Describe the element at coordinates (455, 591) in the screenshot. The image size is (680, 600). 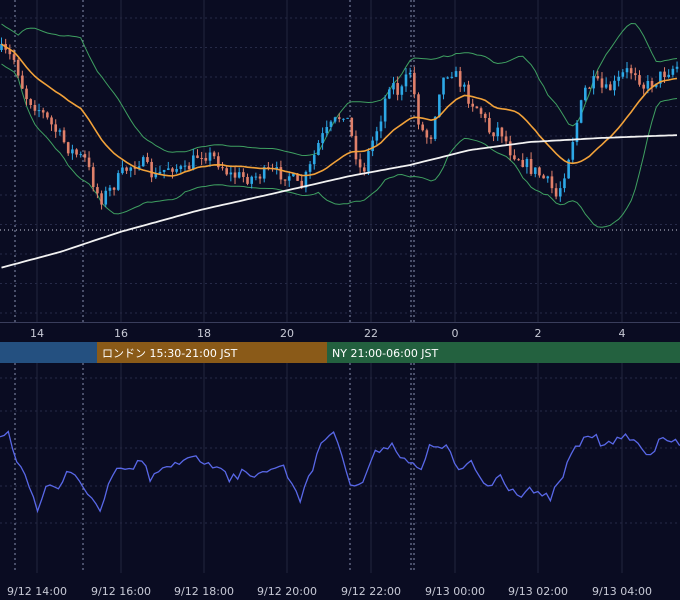
I see `time-tick-label: 9/13 00:00` at that location.